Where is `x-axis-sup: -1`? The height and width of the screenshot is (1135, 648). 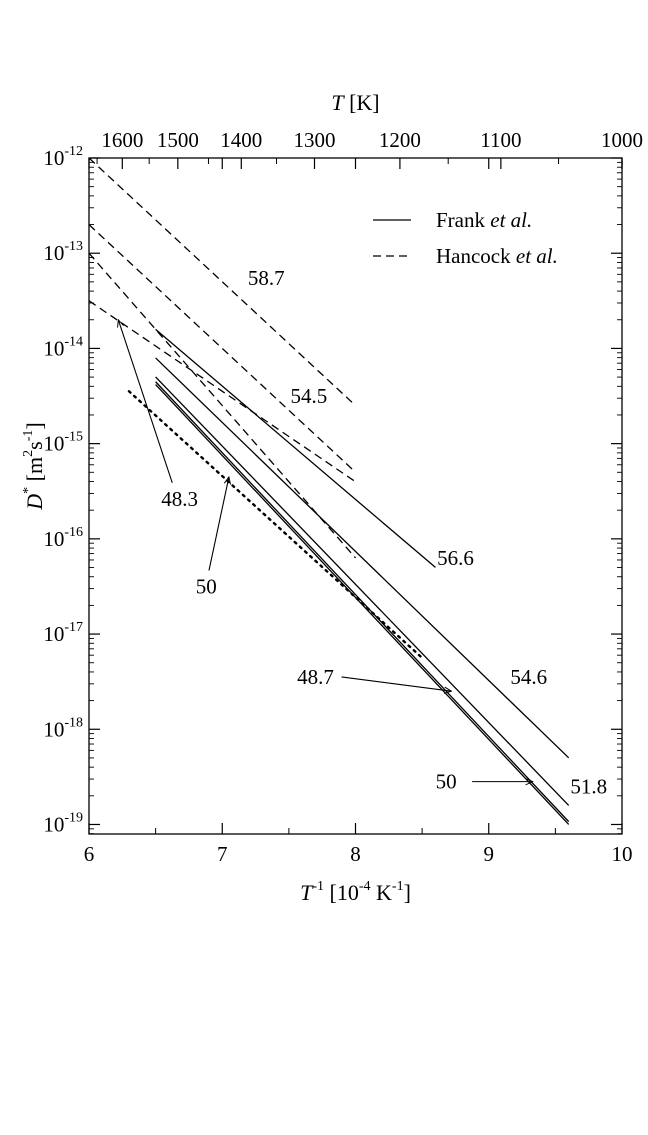 x-axis-sup: -1 is located at coordinates (318, 886).